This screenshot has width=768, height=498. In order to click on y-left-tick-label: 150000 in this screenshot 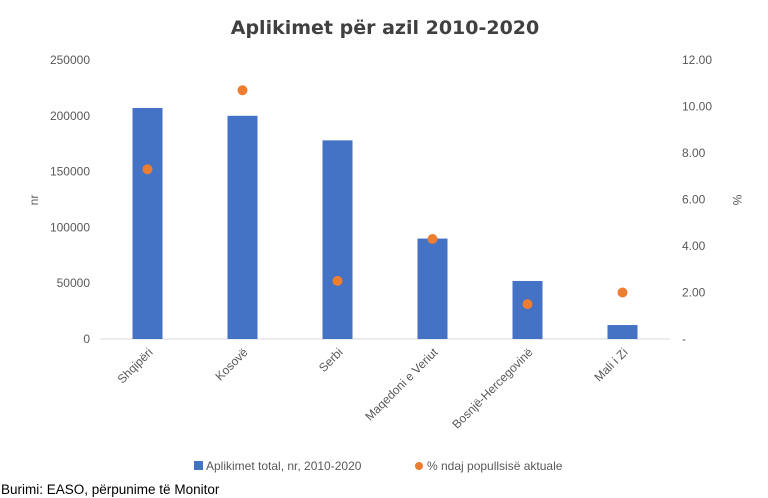, I will do `click(70, 172)`.